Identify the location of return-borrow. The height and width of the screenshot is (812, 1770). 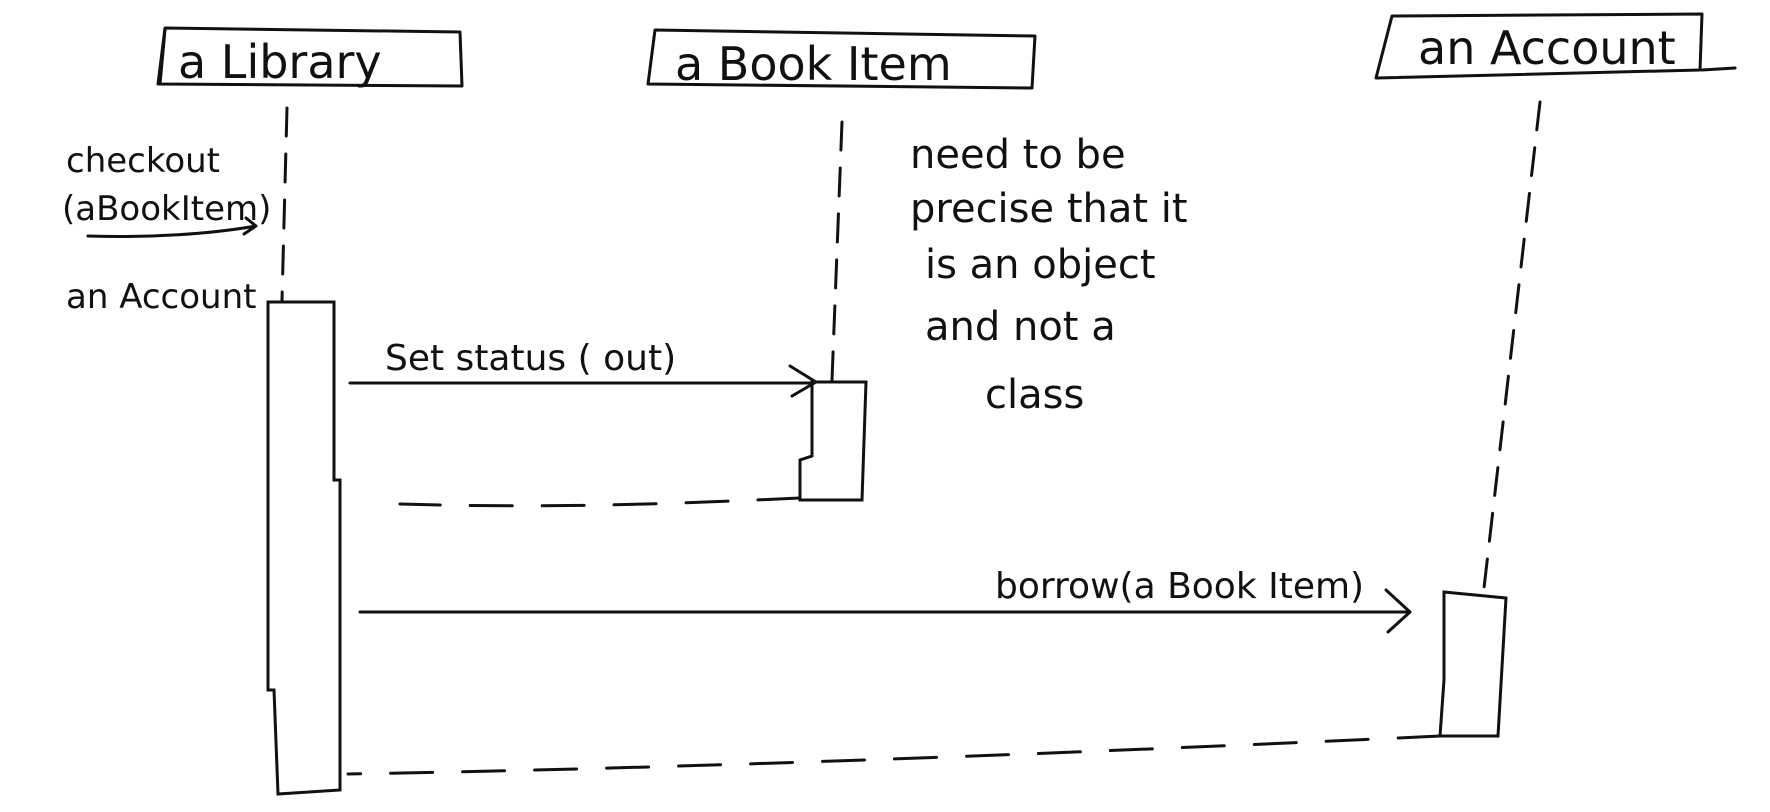
(894, 755).